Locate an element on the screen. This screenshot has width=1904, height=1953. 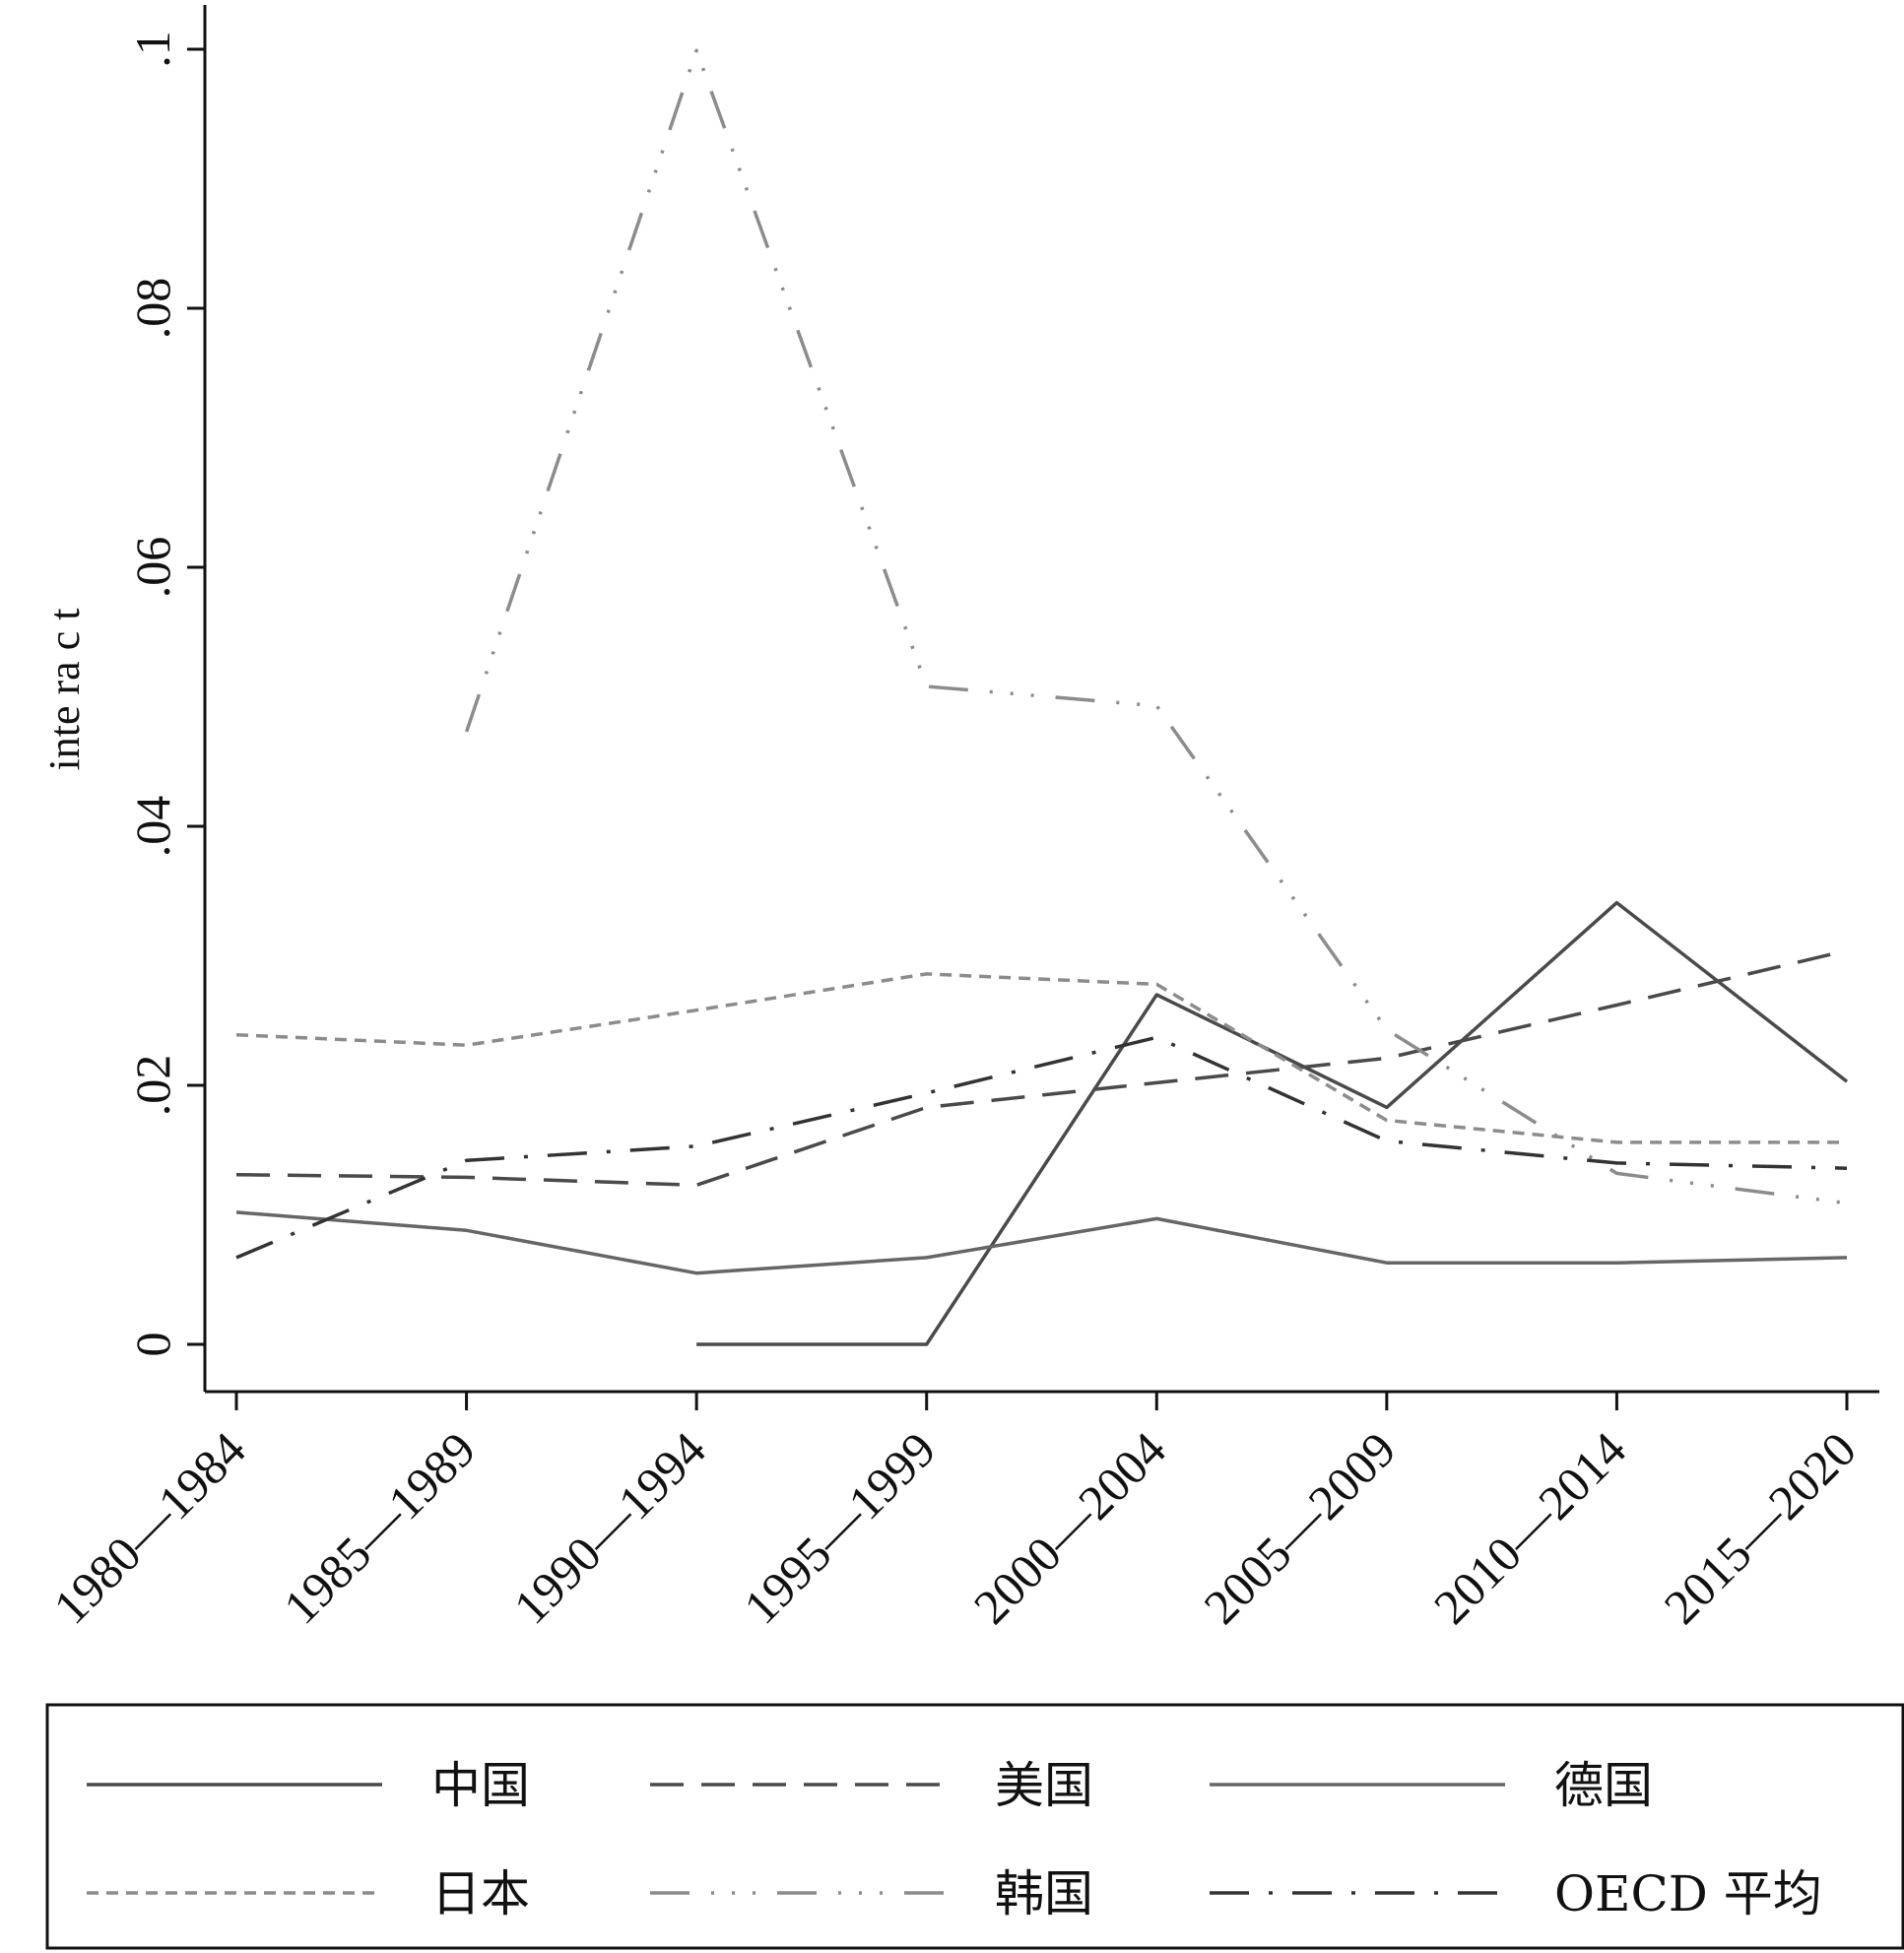
legend-label: OECD 平均 is located at coordinates (1688, 1893).